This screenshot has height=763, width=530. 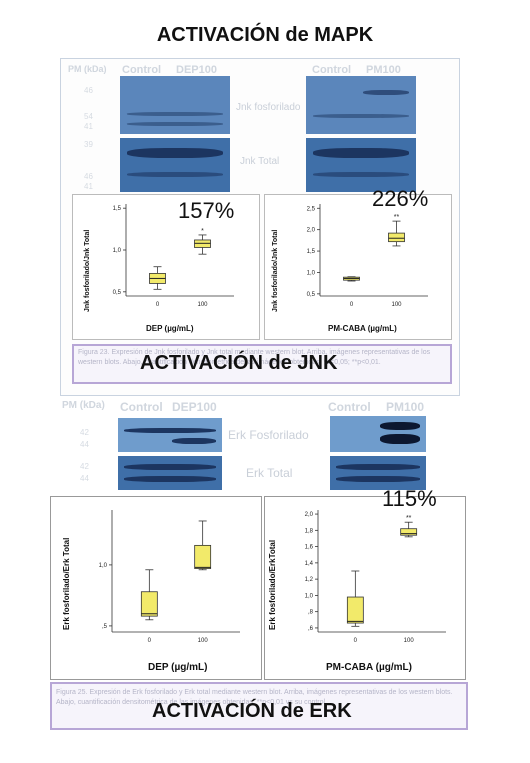 I want to click on jnk-caption-box, so click(x=262, y=364).